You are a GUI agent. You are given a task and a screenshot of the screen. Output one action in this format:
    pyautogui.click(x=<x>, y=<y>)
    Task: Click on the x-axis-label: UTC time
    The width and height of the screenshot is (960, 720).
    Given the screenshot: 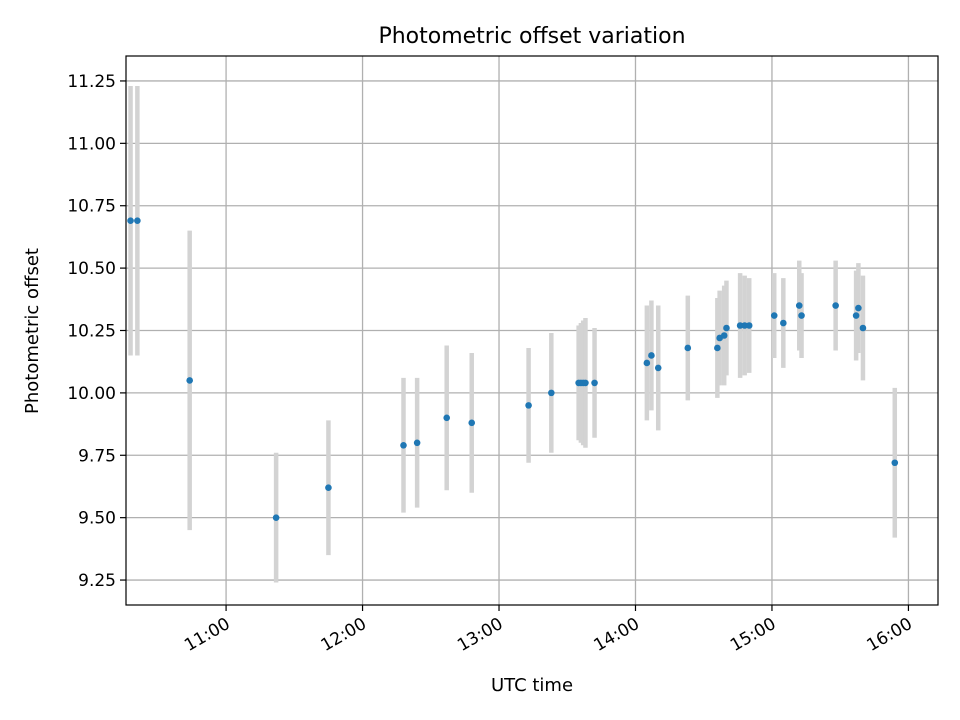 What is the action you would take?
    pyautogui.click(x=532, y=685)
    